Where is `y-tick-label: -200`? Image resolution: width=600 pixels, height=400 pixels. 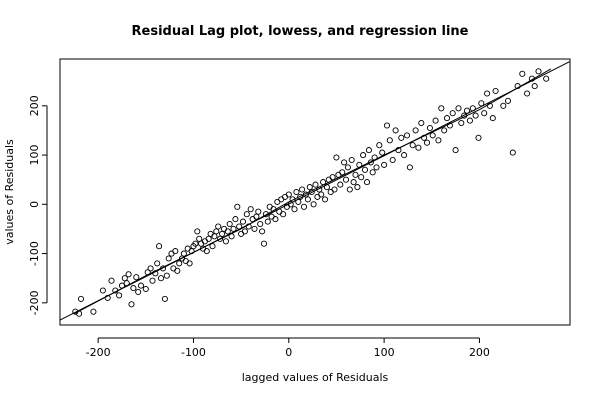
y-tick-label: -200 is located at coordinates (34, 302).